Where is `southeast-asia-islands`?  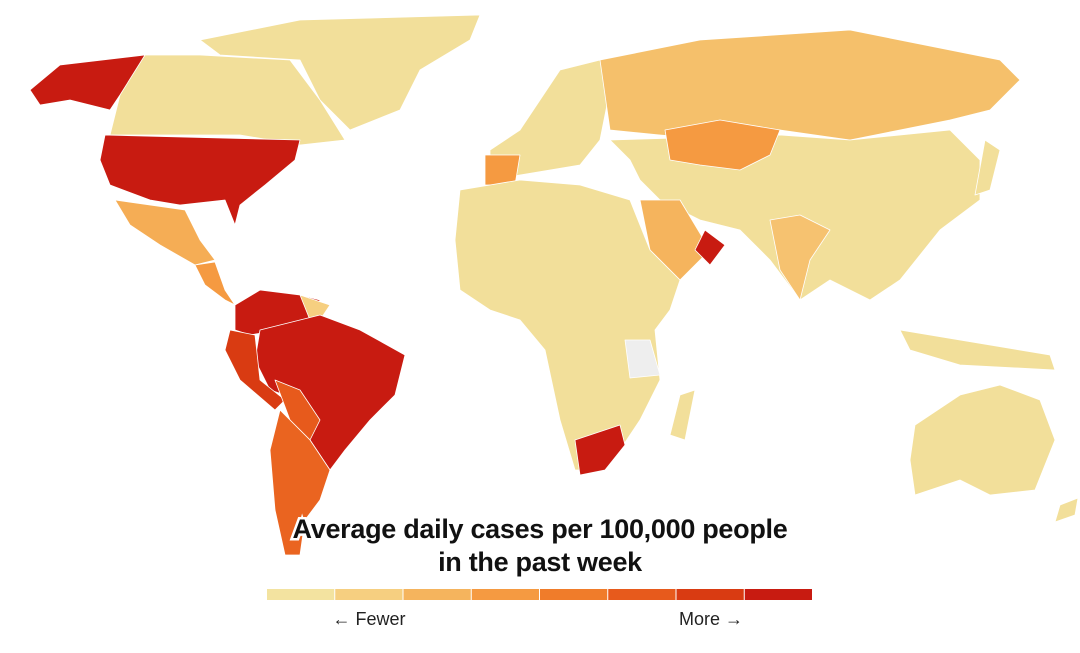 southeast-asia-islands is located at coordinates (977, 350).